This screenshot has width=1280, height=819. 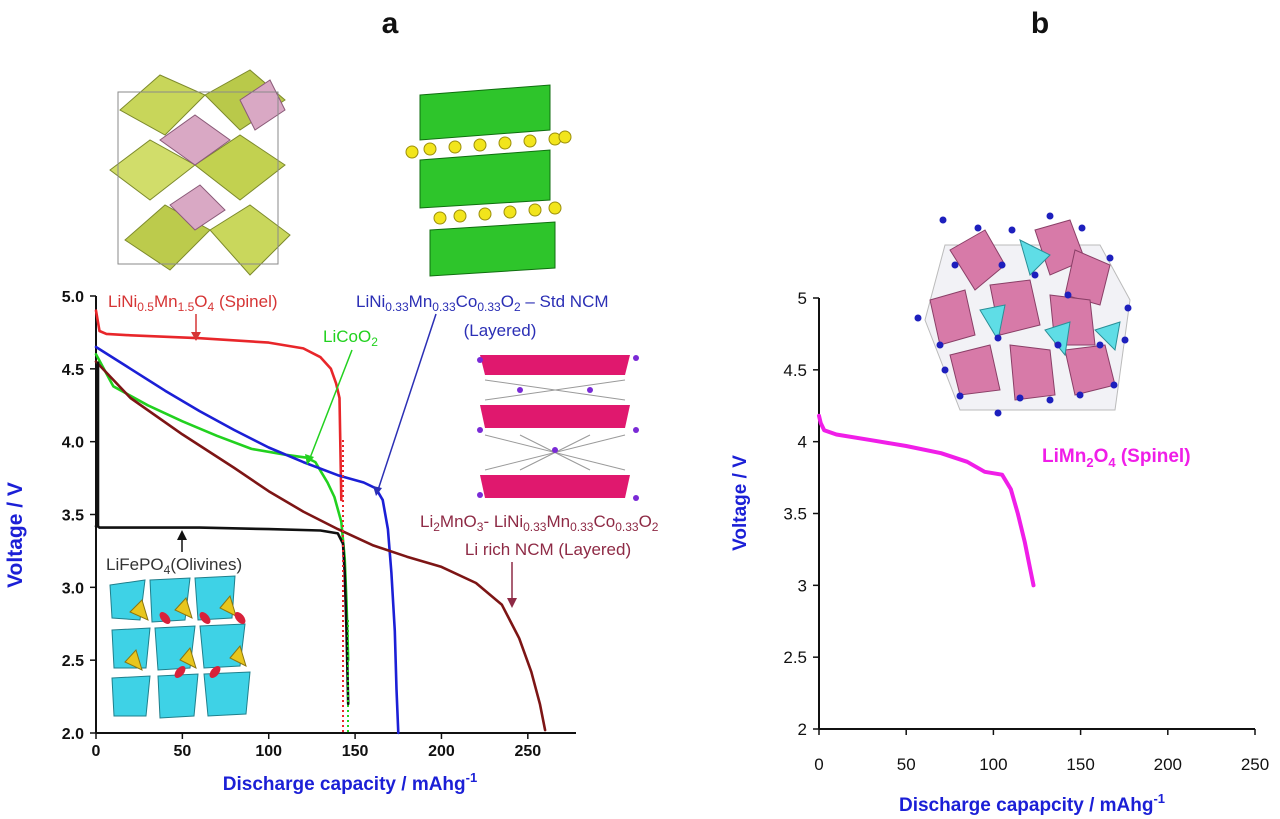 What do you see at coordinates (802, 298) in the screenshot?
I see `y-tick-label: 5` at bounding box center [802, 298].